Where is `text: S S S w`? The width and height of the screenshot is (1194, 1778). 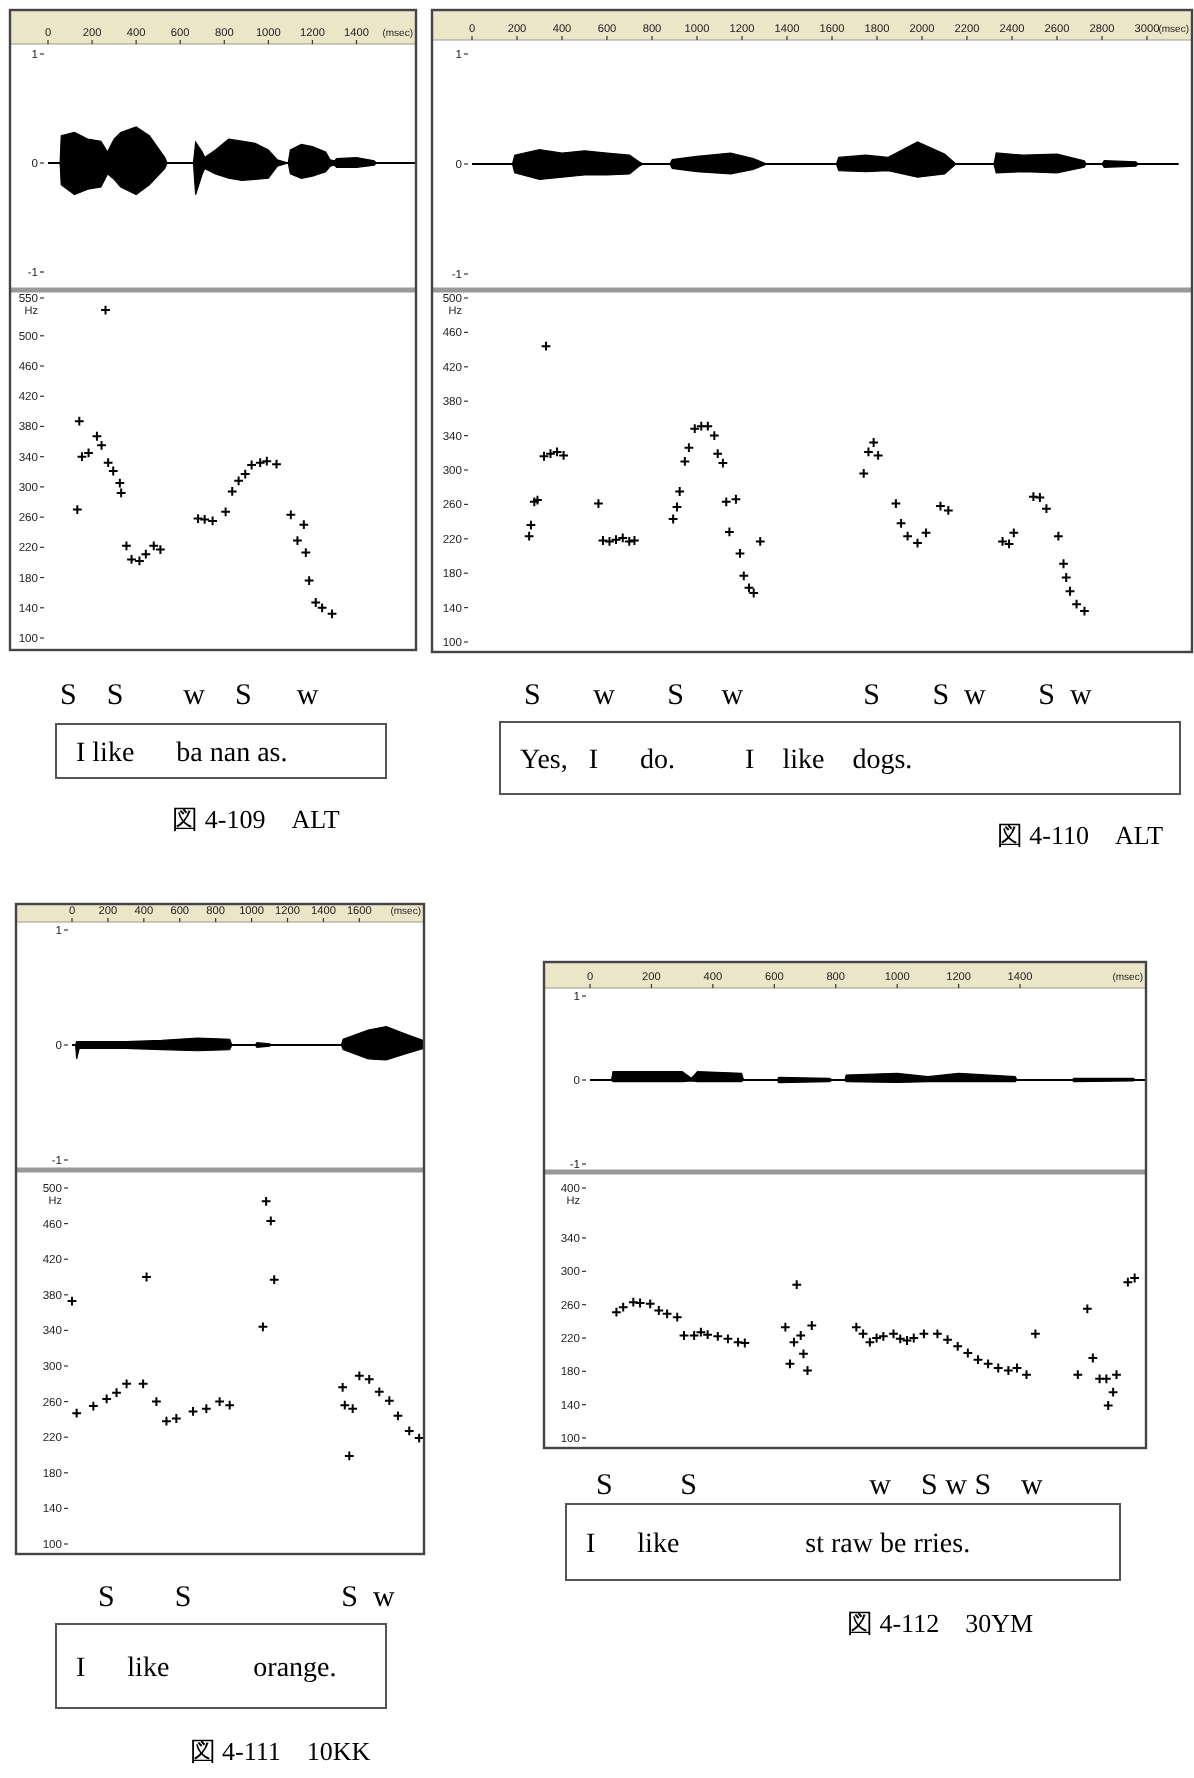
text: S S S w is located at coordinates (247, 1598).